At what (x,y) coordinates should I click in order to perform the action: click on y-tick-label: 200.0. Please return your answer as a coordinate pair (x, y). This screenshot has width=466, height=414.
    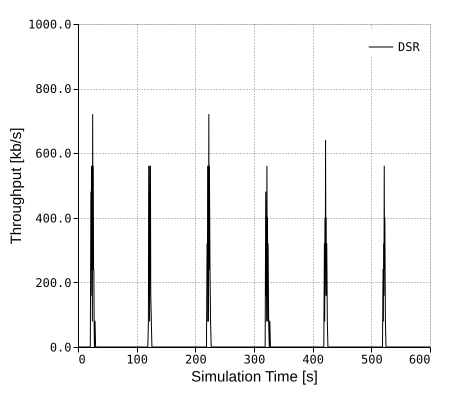
    Looking at the image, I should click on (53, 283).